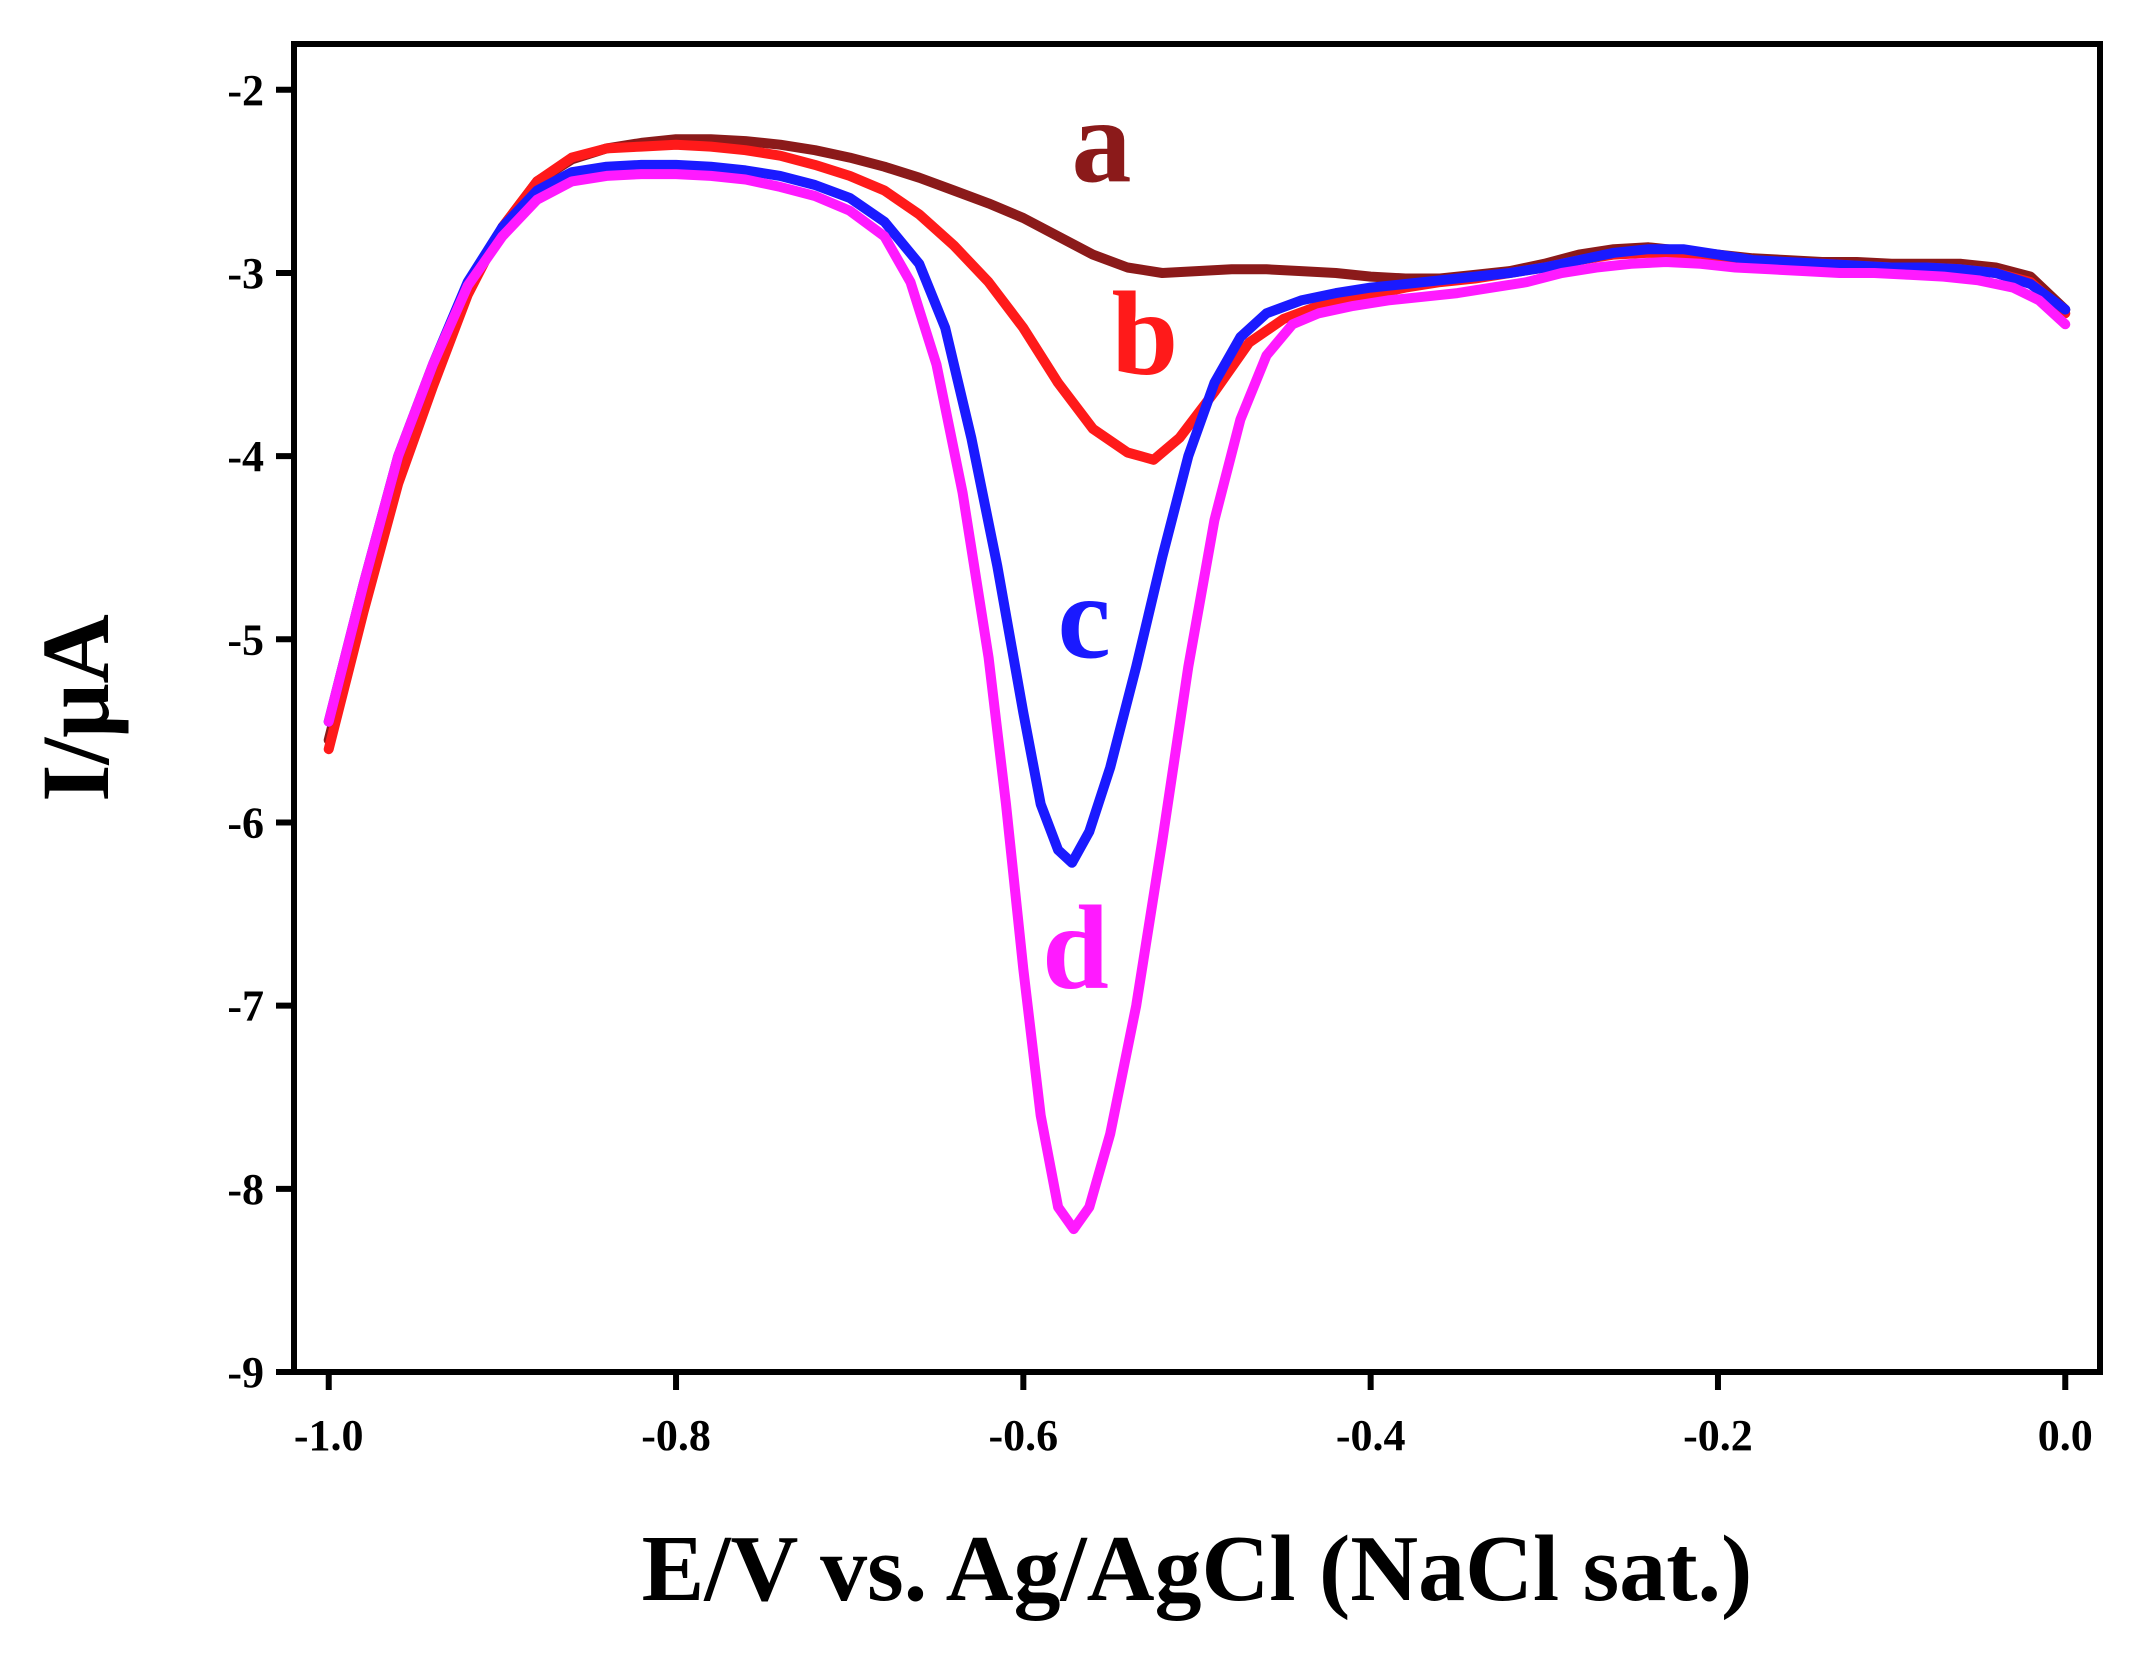 This screenshot has width=2142, height=1655. Describe the element at coordinates (1083, 617) in the screenshot. I see `series-label-c: c` at that location.